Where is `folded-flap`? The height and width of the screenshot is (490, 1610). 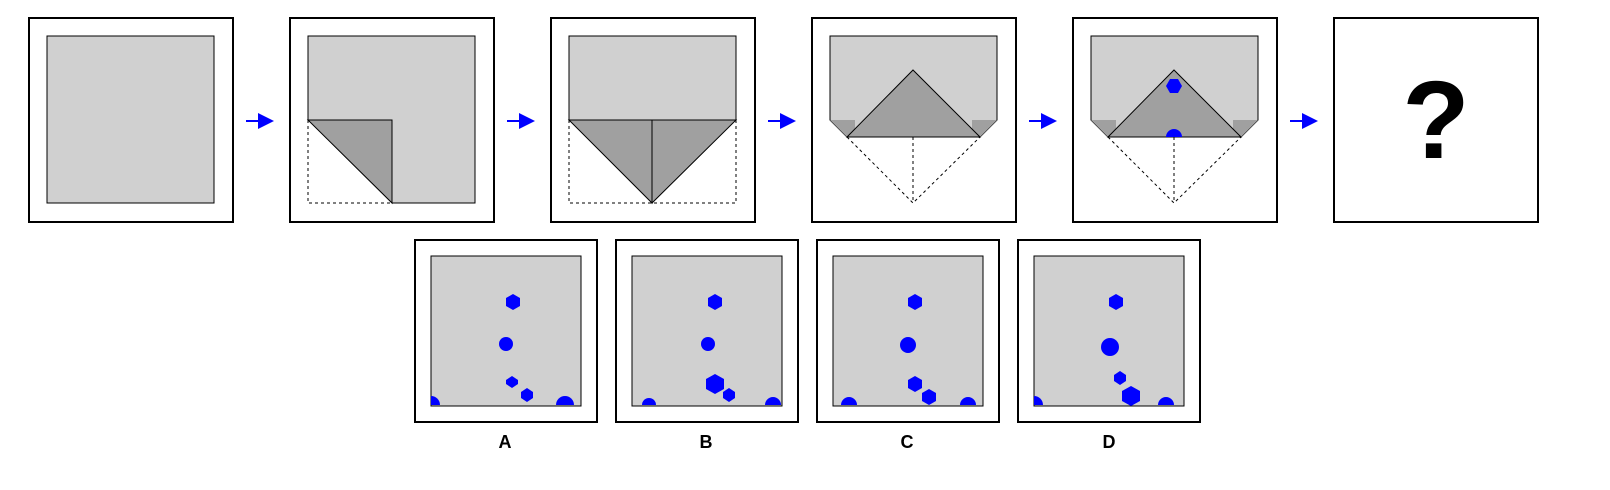 folded-flap is located at coordinates (349, 162).